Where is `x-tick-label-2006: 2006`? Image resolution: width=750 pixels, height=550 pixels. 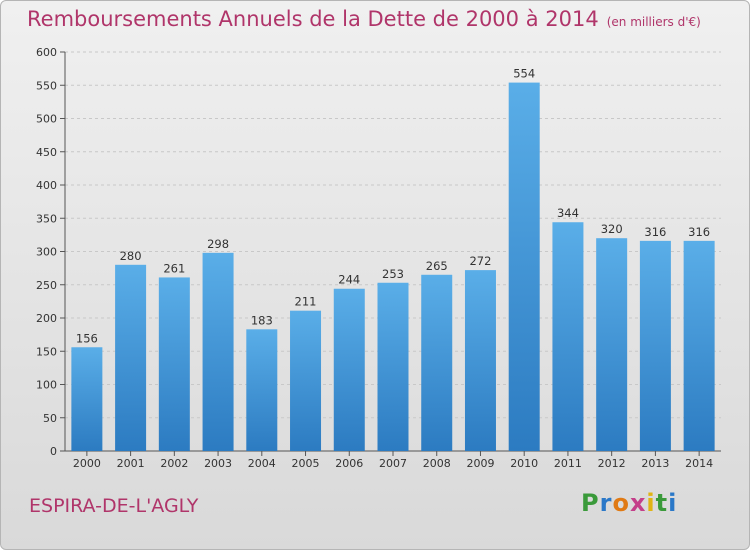
x-tick-label-2006: 2006 is located at coordinates (349, 463).